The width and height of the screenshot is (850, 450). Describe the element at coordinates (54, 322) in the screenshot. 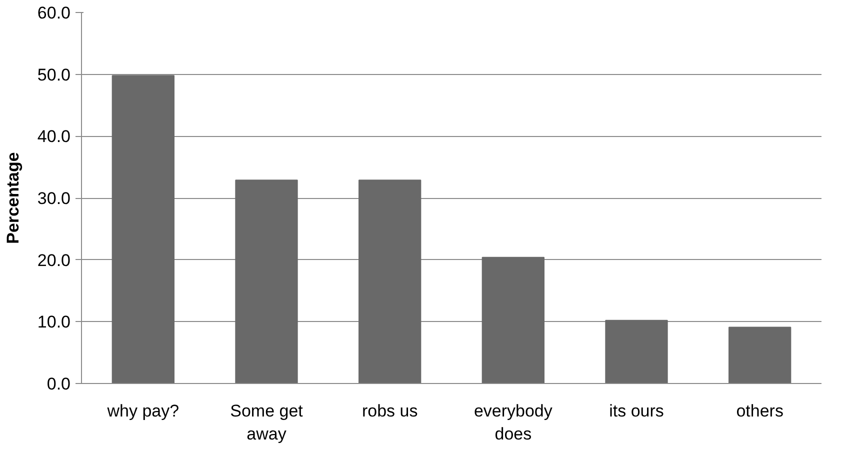

I see `y-tick-label: 10.0` at that location.